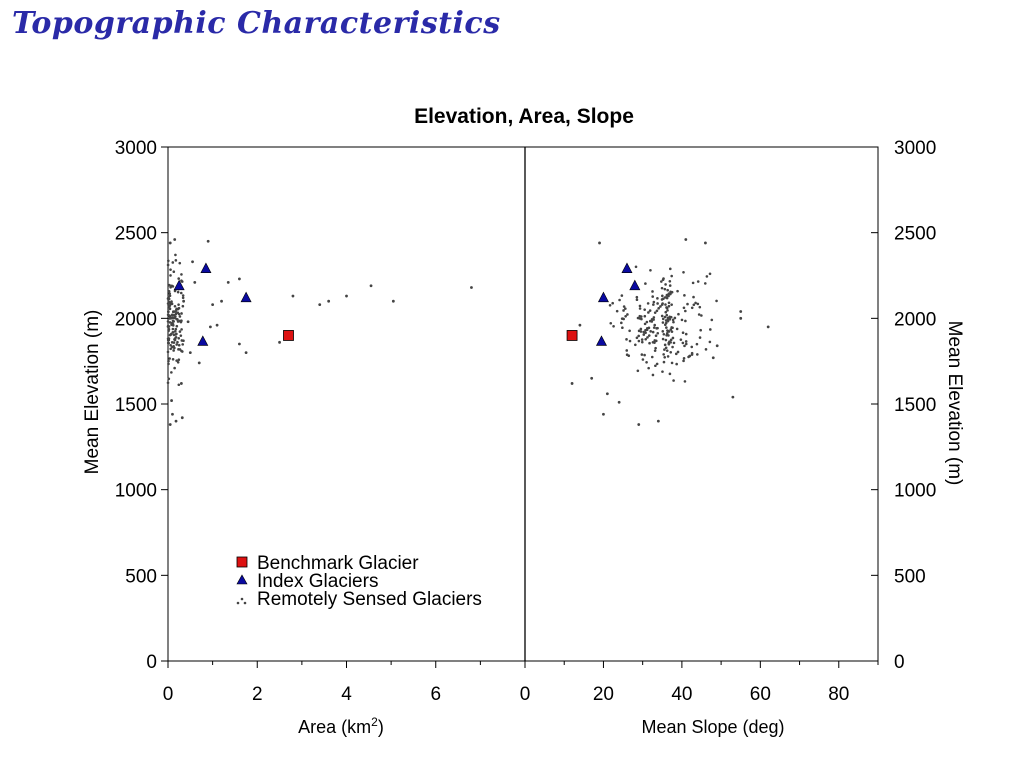 This screenshot has height=768, width=1024. What do you see at coordinates (681, 694) in the screenshot?
I see `x-tick-label: 40` at bounding box center [681, 694].